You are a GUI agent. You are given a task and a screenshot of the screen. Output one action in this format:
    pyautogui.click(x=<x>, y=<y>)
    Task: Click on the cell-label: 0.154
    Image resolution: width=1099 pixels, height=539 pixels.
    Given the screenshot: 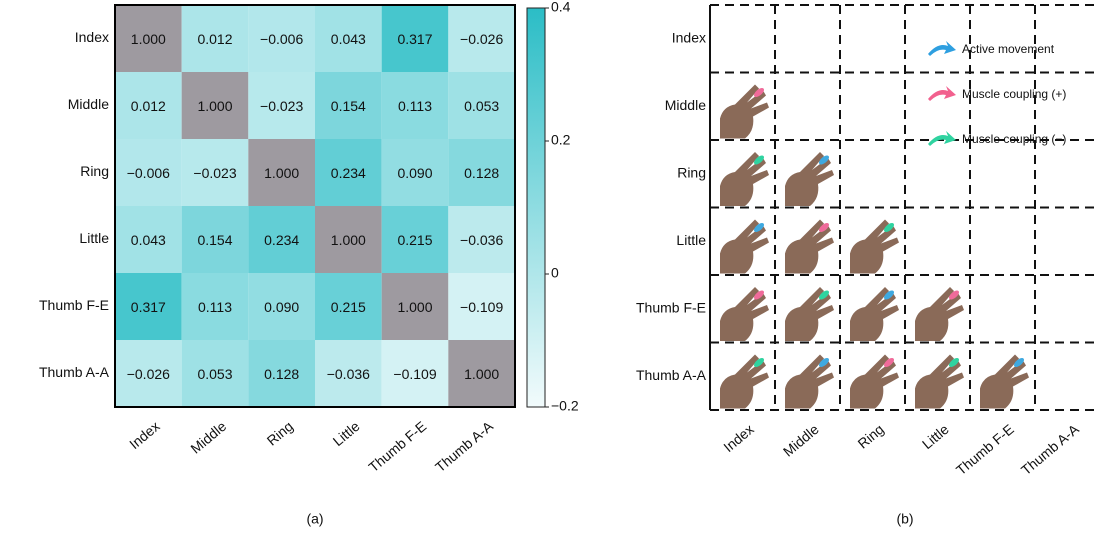 What is the action you would take?
    pyautogui.click(x=348, y=106)
    